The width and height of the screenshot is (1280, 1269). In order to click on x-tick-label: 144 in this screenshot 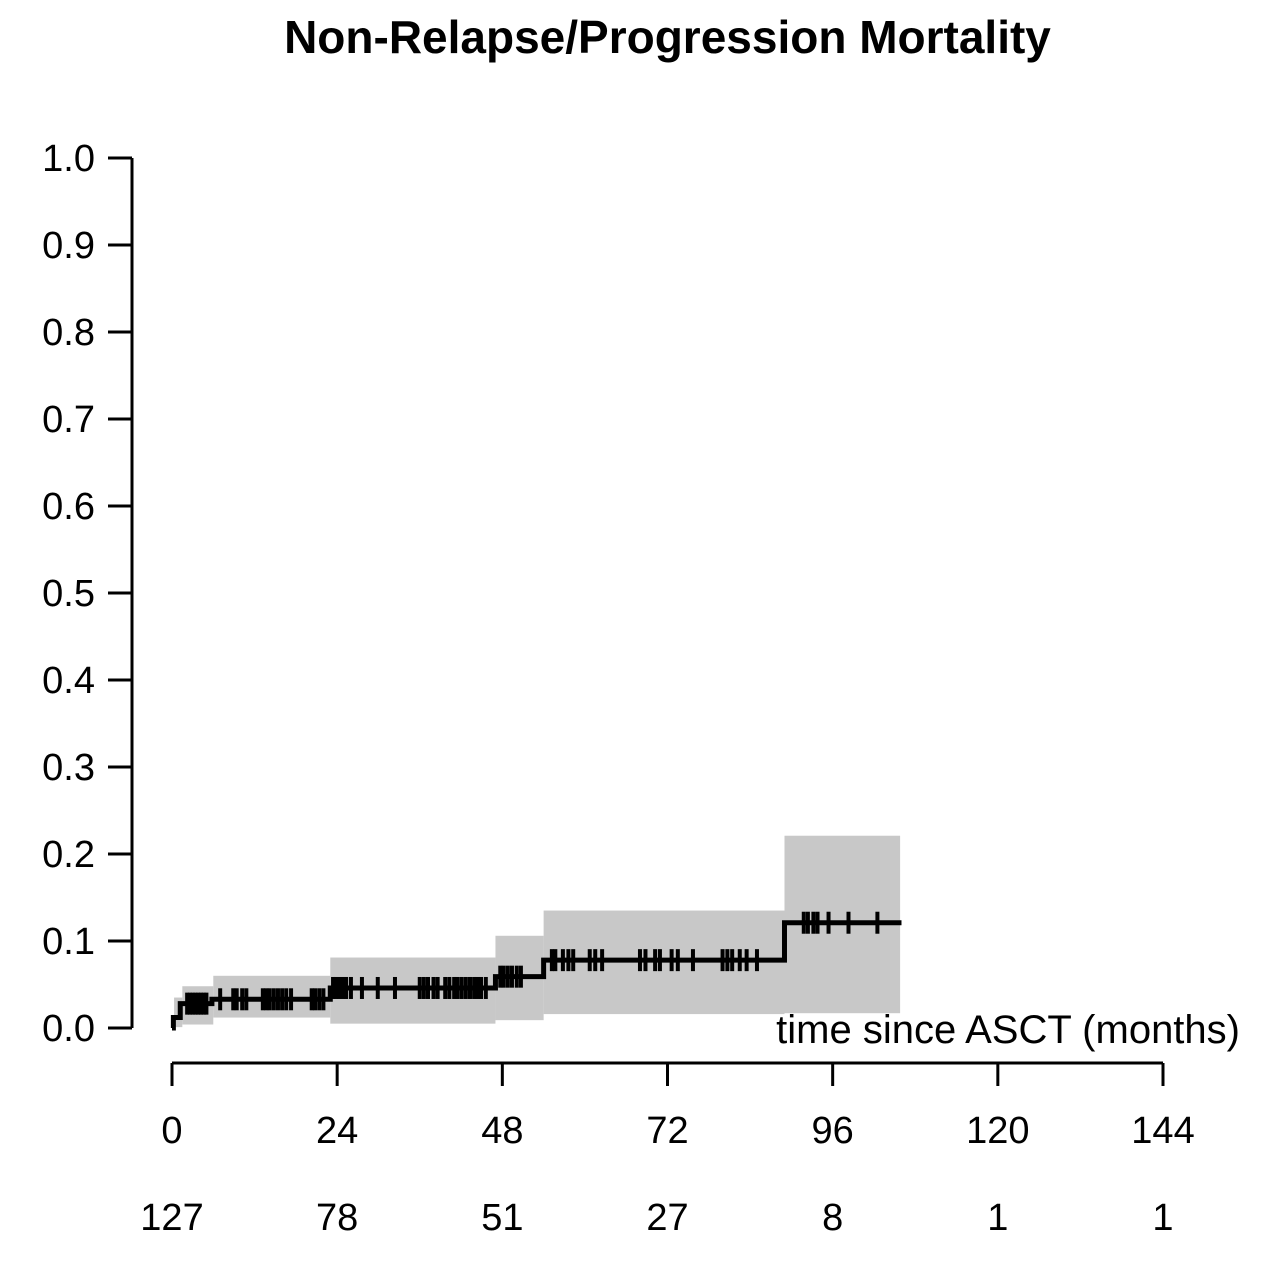, I will do `click(1162, 1131)`.